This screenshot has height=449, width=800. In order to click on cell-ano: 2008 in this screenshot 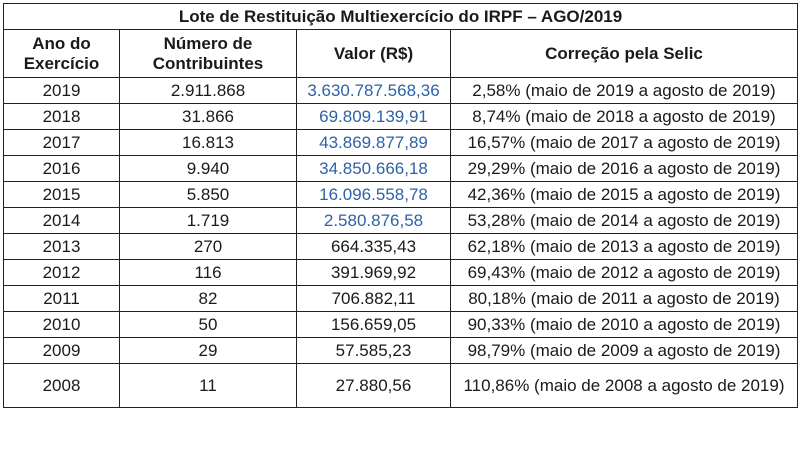, I will do `click(61, 385)`.